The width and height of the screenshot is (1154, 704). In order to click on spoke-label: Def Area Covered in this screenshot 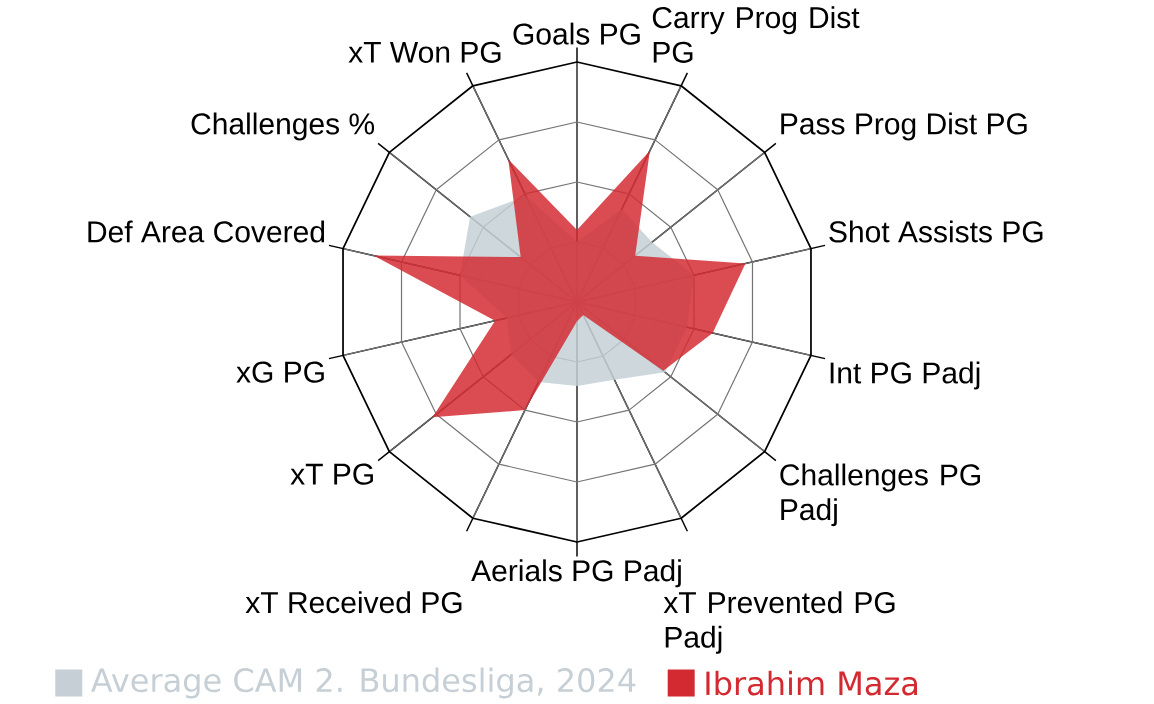, I will do `click(206, 231)`.